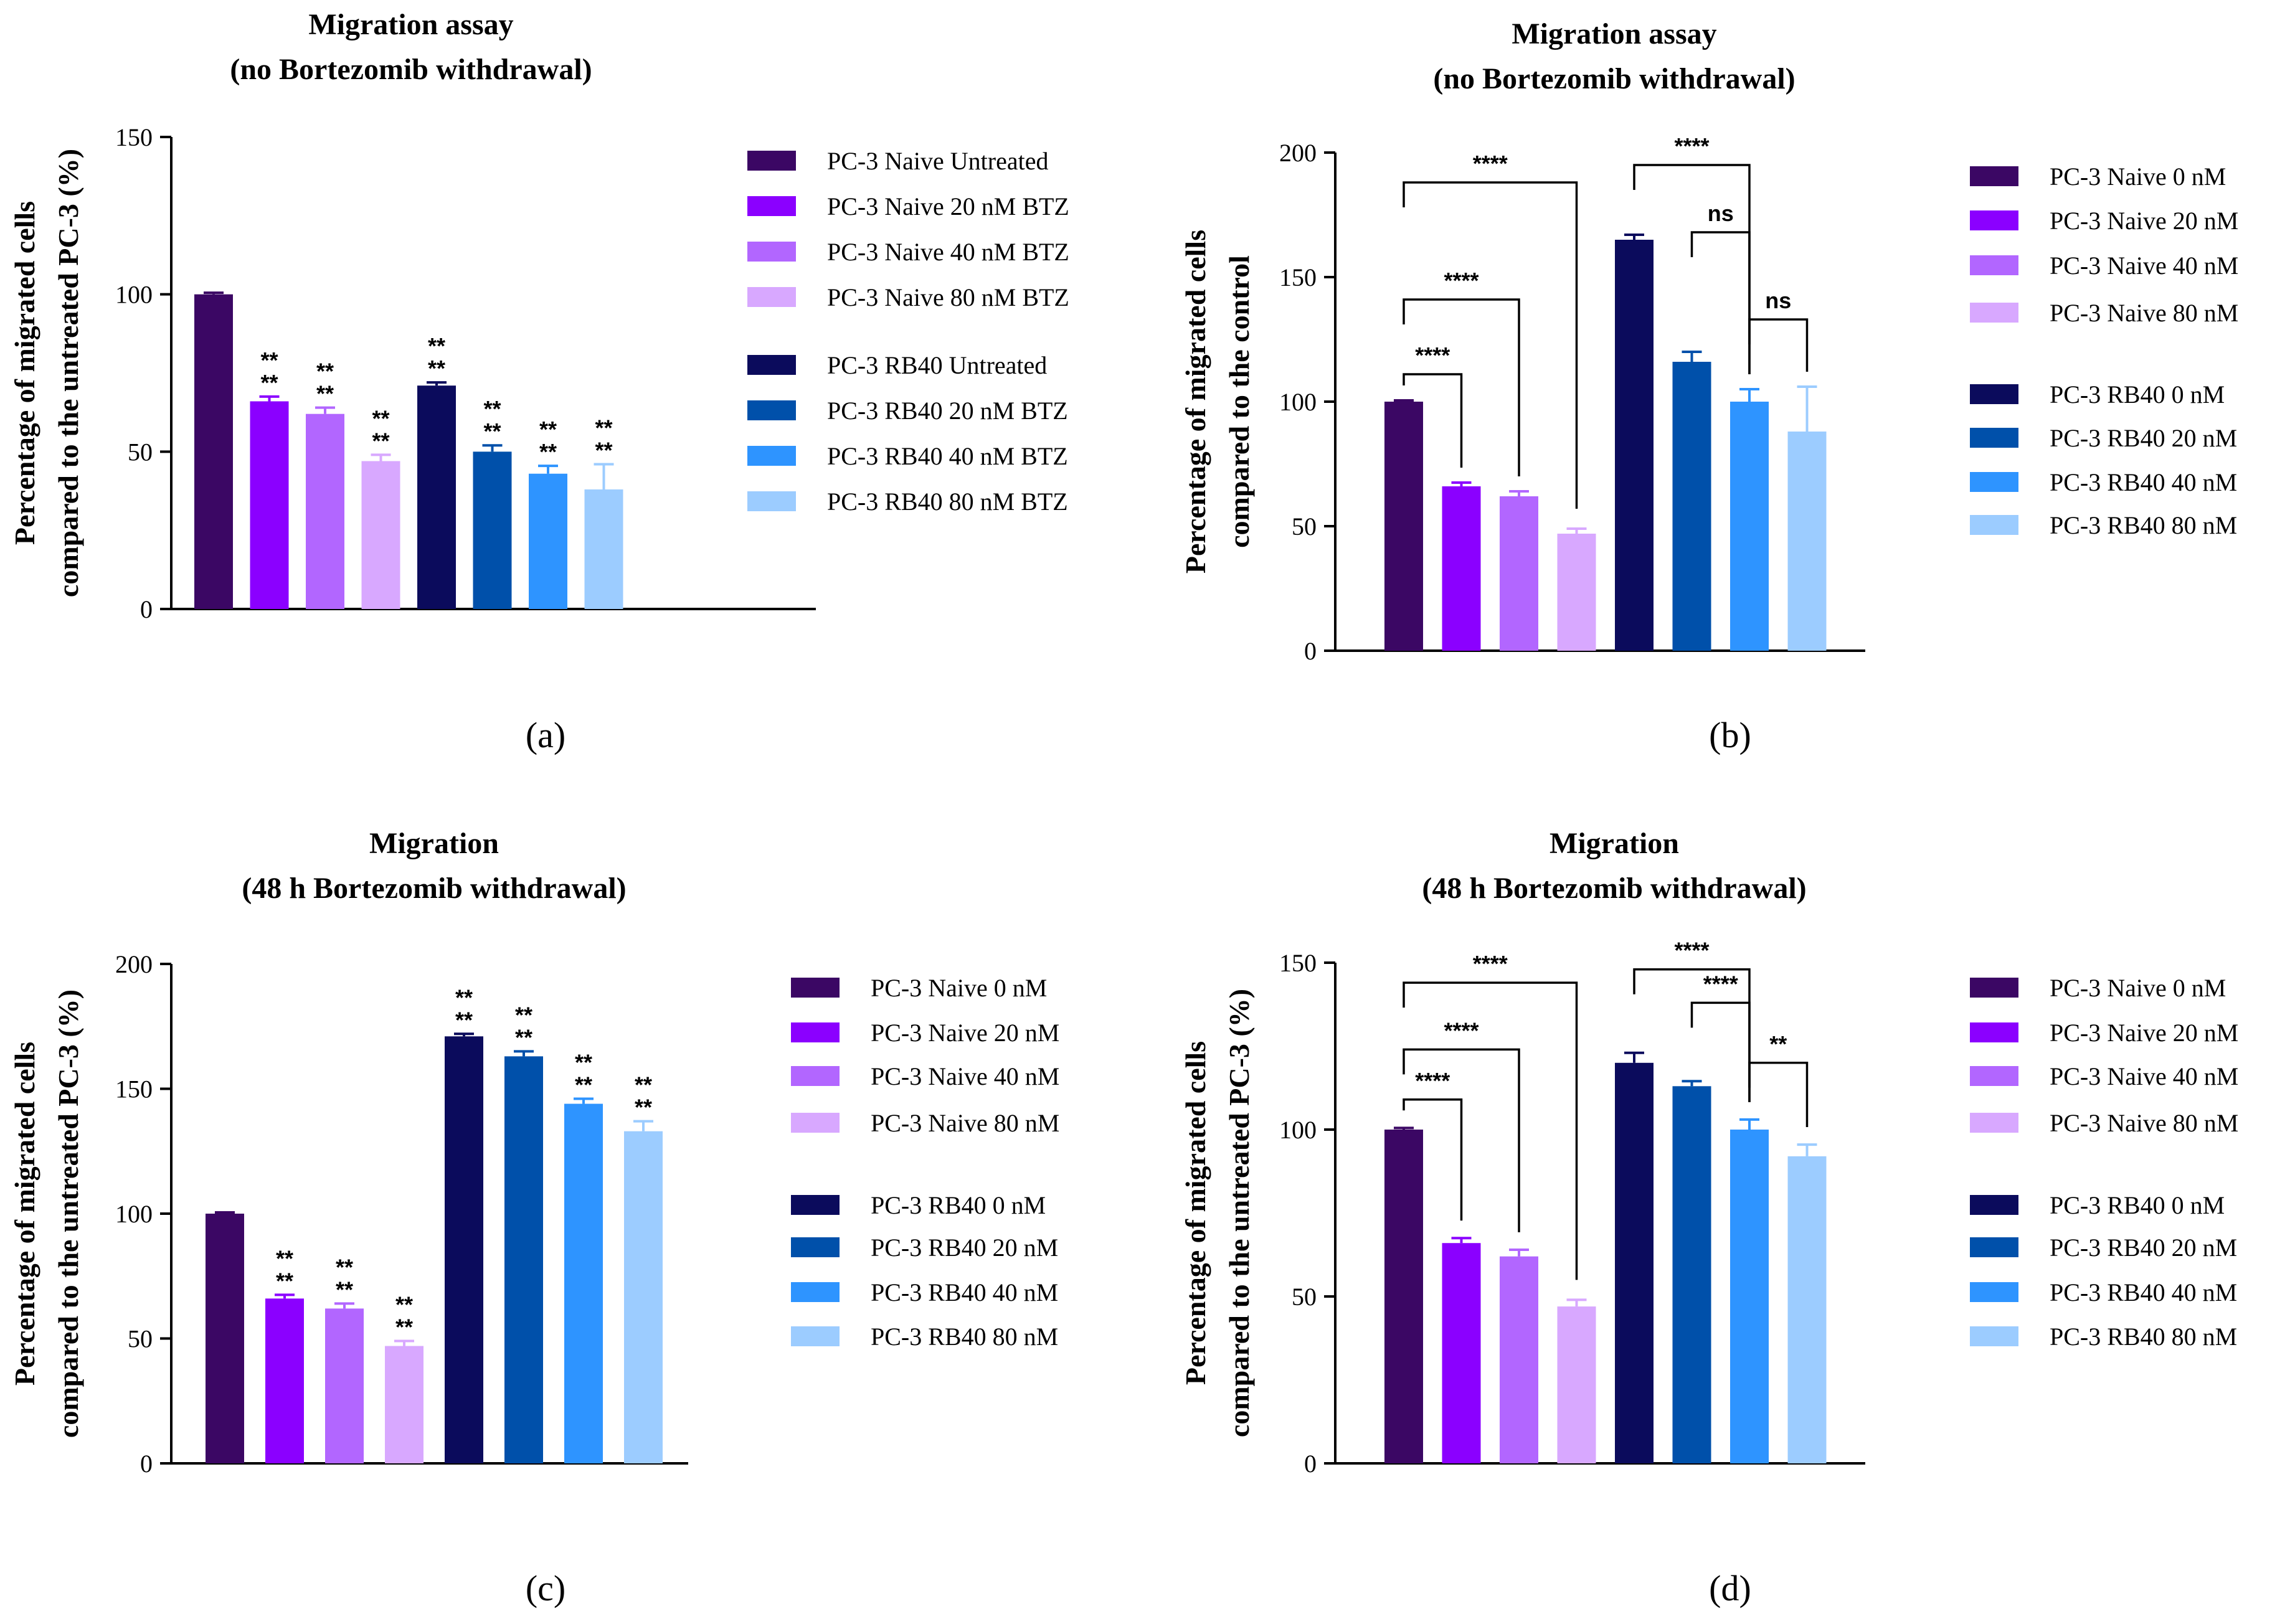 The height and width of the screenshot is (1624, 2290). Describe the element at coordinates (965, 1076) in the screenshot. I see `legend-label: PC-3 Naive 40 nM` at that location.